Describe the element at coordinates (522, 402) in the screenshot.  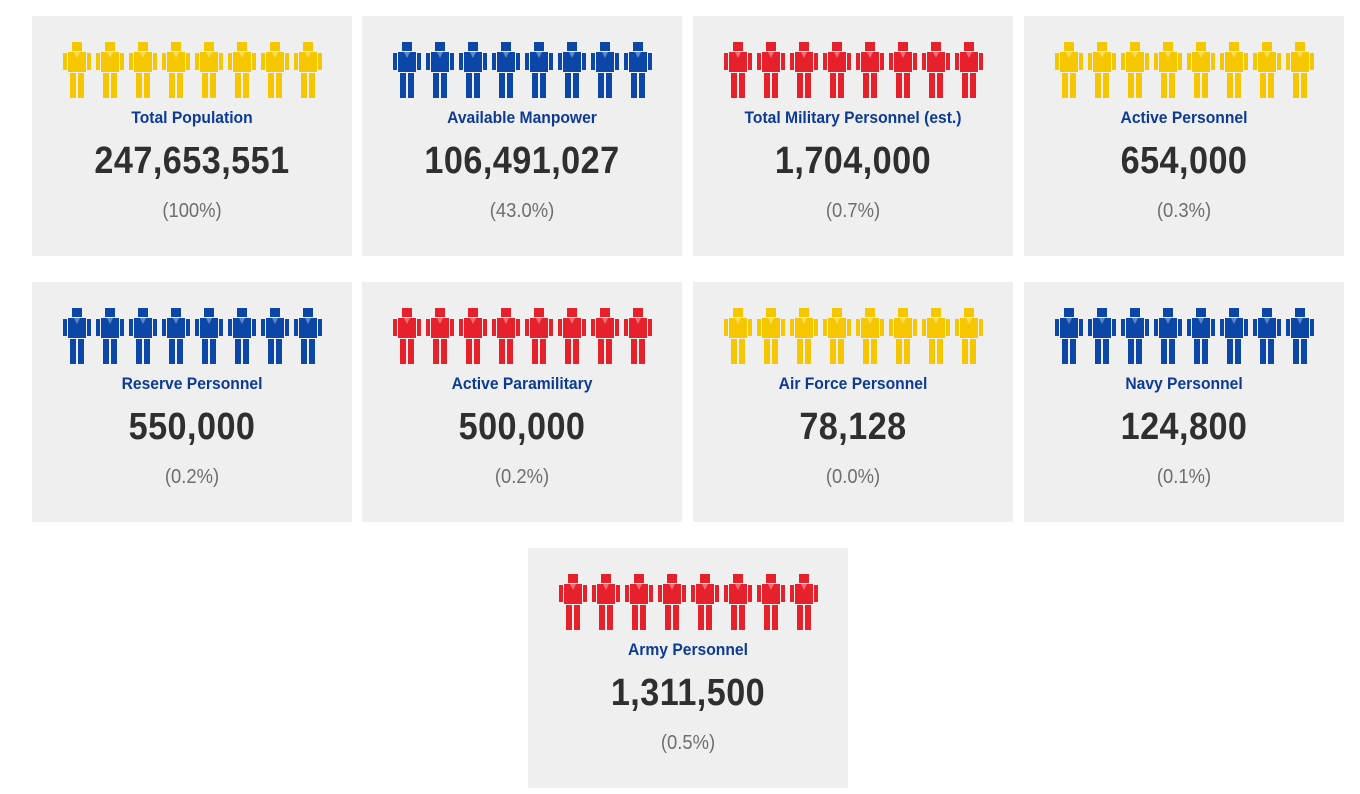
I see `stat-card-active-paramilitary: Active Paramilitary 500,000 (0.2%)` at that location.